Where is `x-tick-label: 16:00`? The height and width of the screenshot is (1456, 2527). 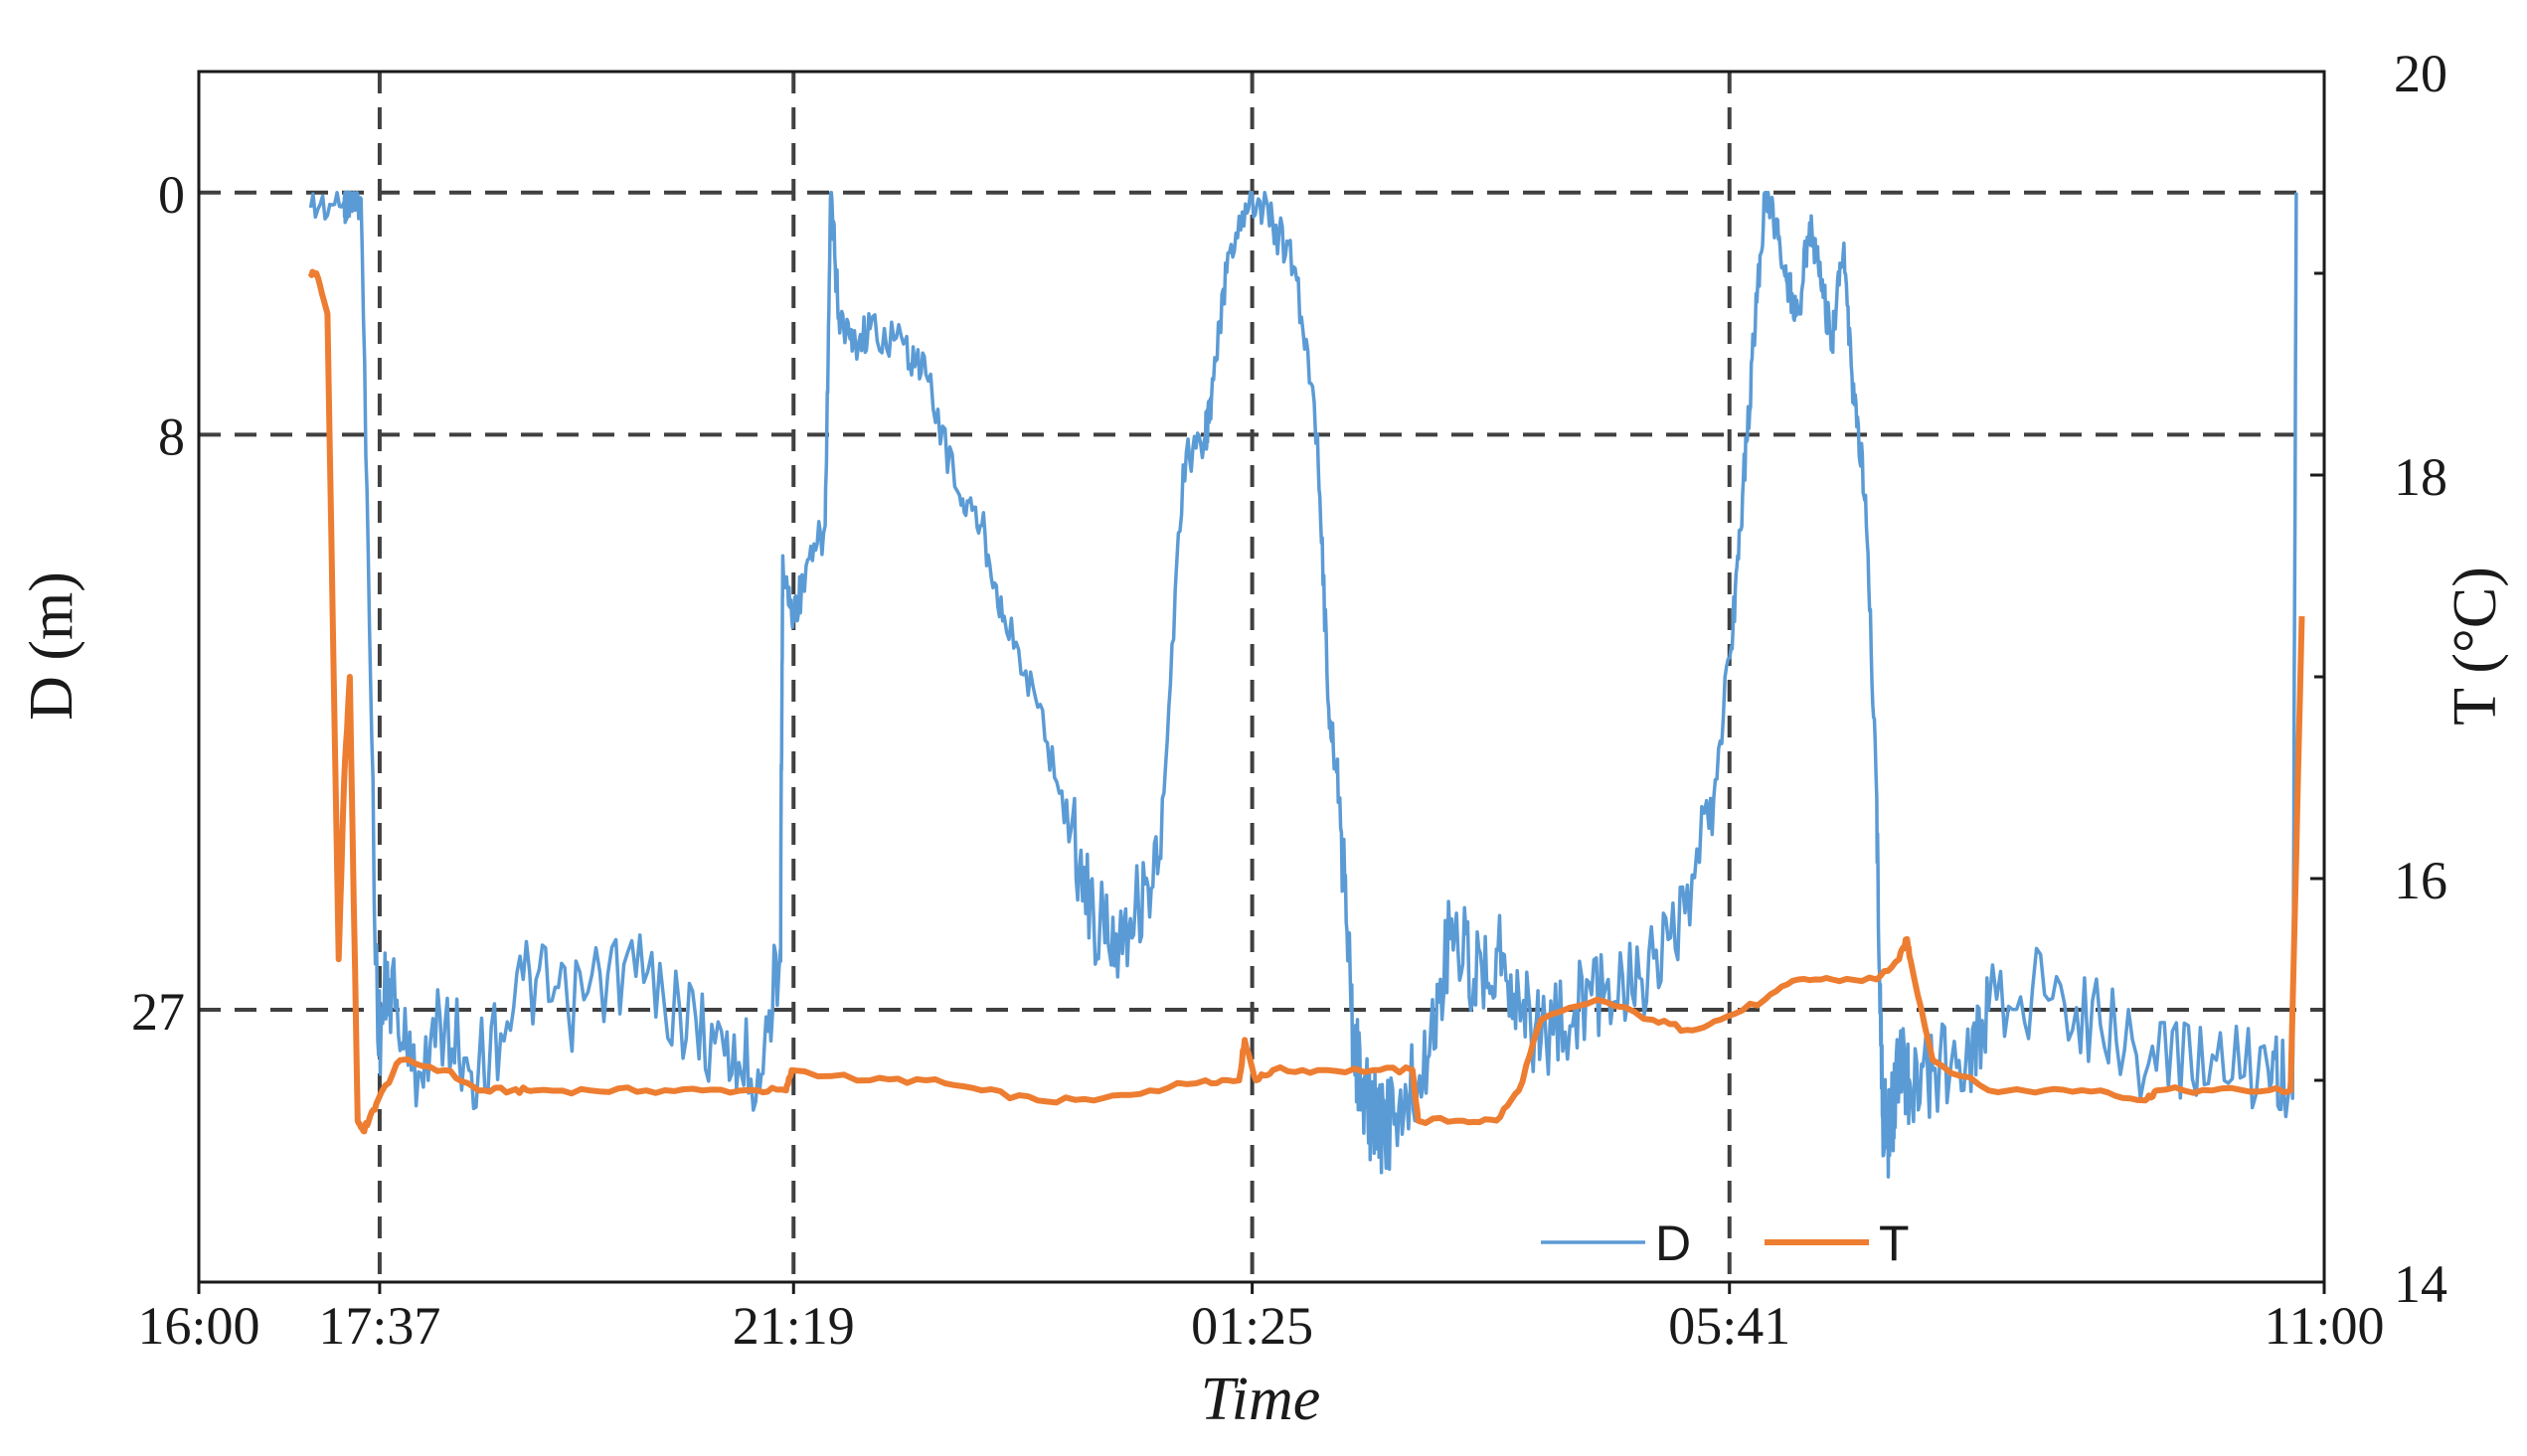 x-tick-label: 16:00 is located at coordinates (198, 1326).